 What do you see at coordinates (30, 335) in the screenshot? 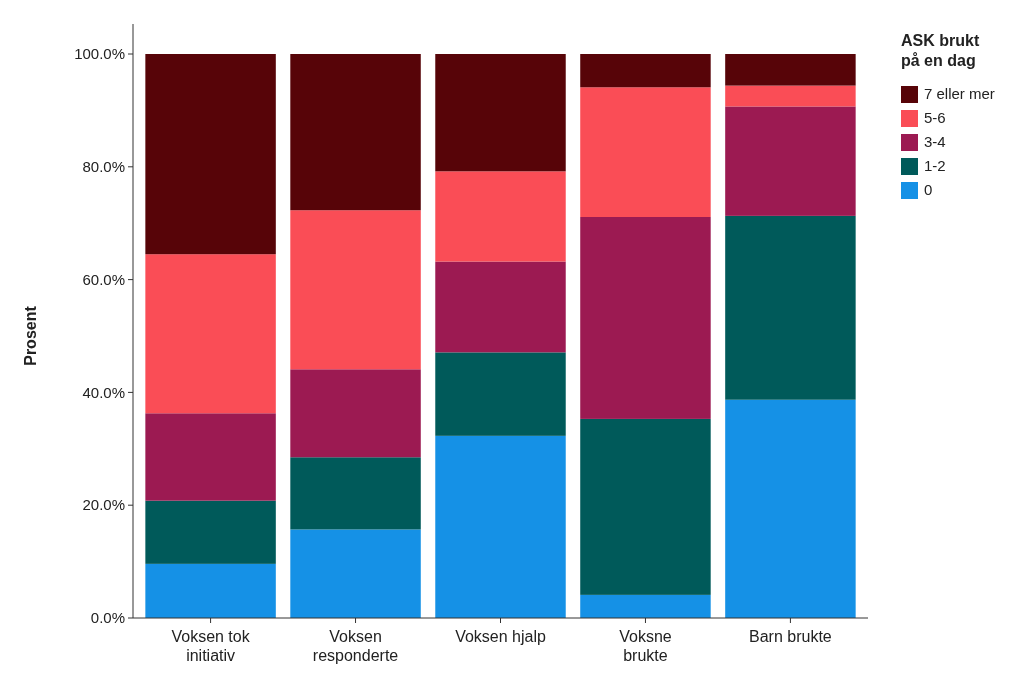
I see `y-axis-title: Prosent` at bounding box center [30, 335].